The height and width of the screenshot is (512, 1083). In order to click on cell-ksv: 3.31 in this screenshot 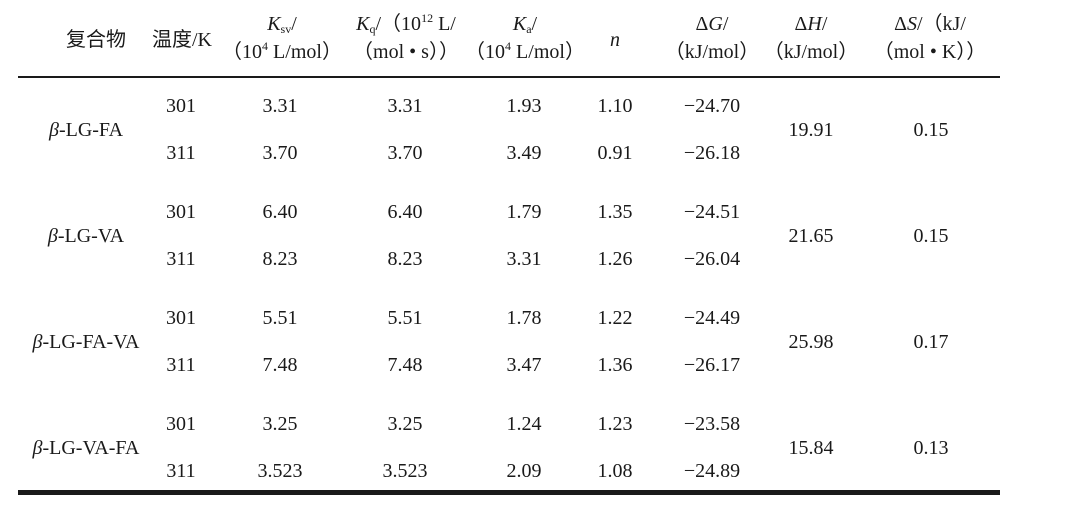, I will do `click(280, 106)`.